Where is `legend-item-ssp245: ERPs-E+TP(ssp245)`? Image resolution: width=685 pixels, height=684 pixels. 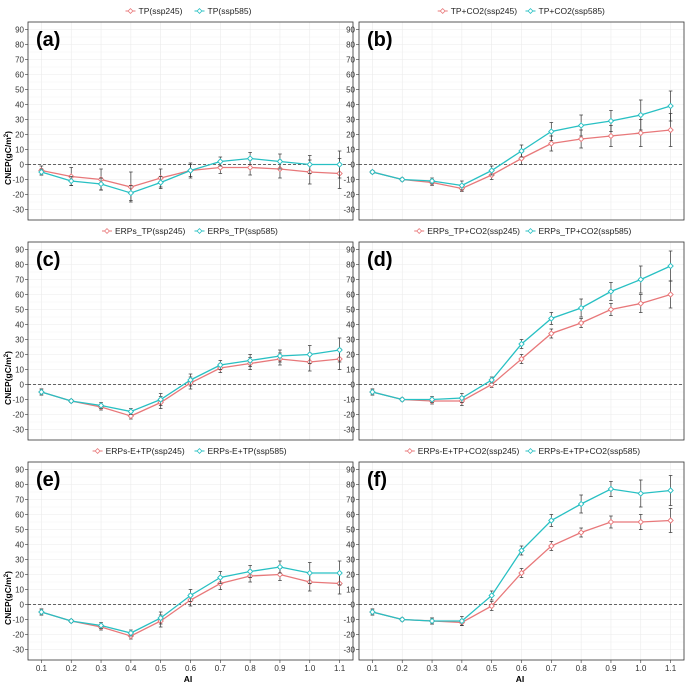
legend-item-ssp245: ERPs-E+TP(ssp245) is located at coordinates (138, 451).